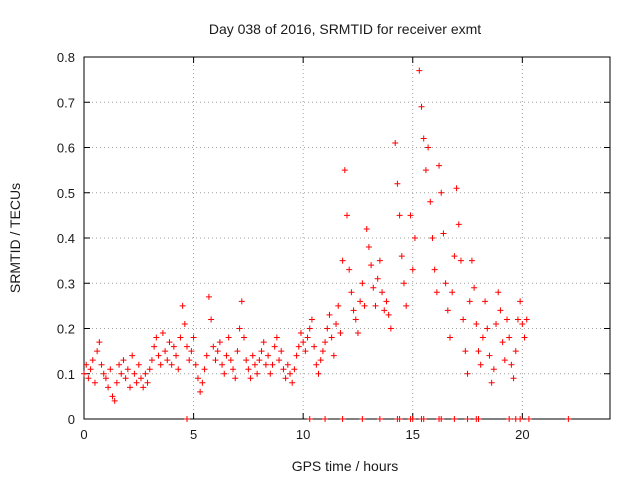 This screenshot has height=480, width=640. What do you see at coordinates (66, 374) in the screenshot?
I see `y-tick-label: 0.1` at bounding box center [66, 374].